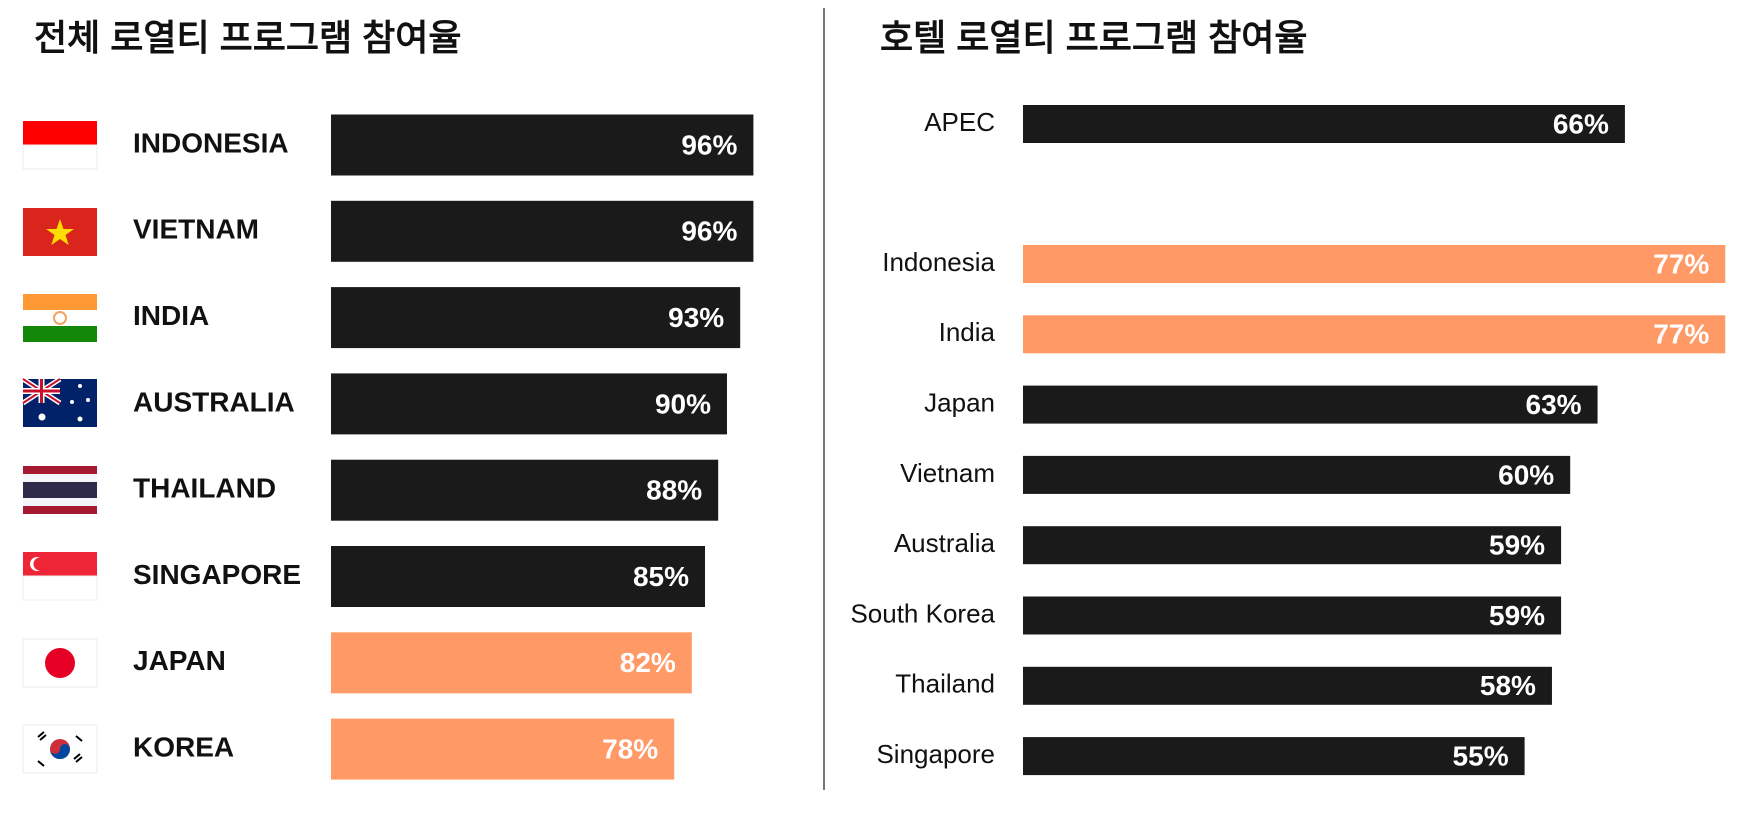  What do you see at coordinates (59, 401) in the screenshot?
I see `flag-australia` at bounding box center [59, 401].